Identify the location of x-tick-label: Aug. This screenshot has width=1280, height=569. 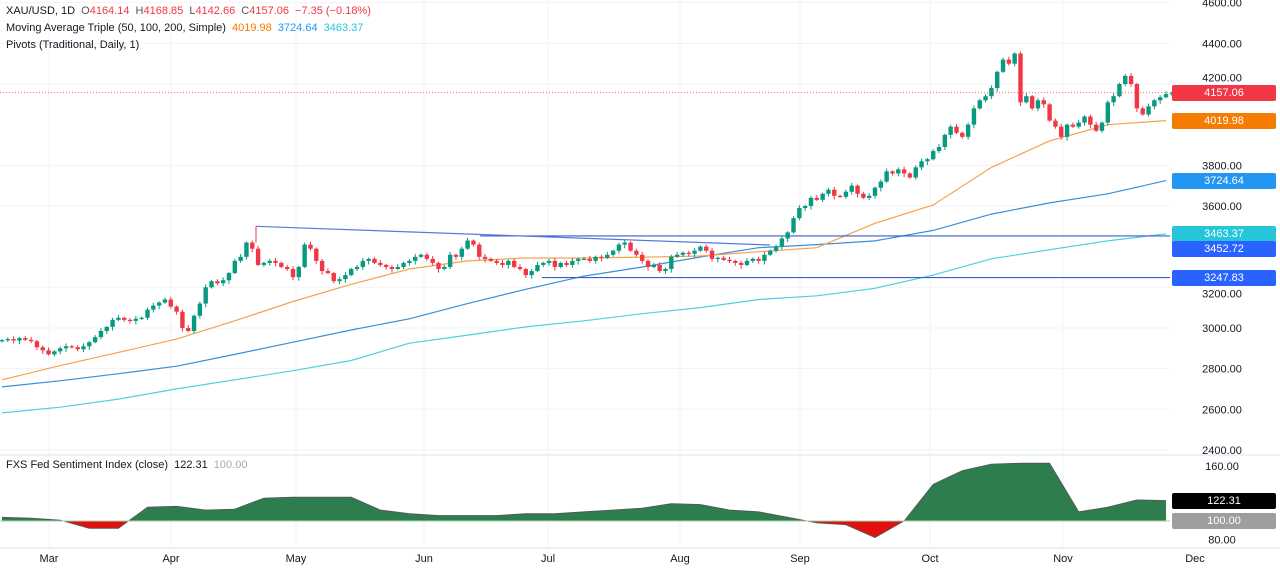
(680, 559).